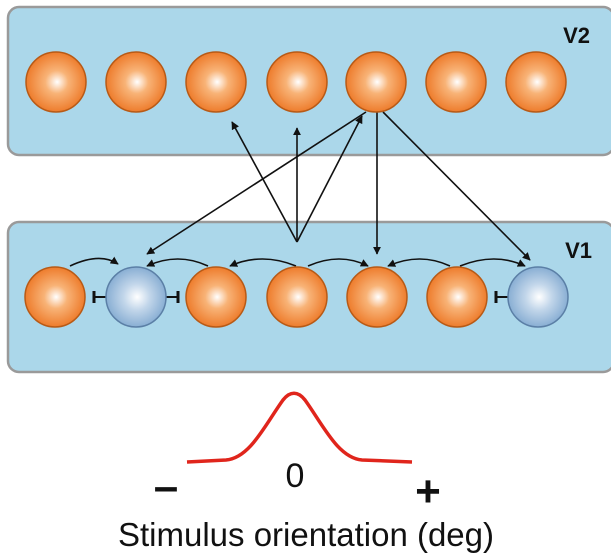 The width and height of the screenshot is (611, 558). What do you see at coordinates (166, 486) in the screenshot?
I see `minus-sign: –` at bounding box center [166, 486].